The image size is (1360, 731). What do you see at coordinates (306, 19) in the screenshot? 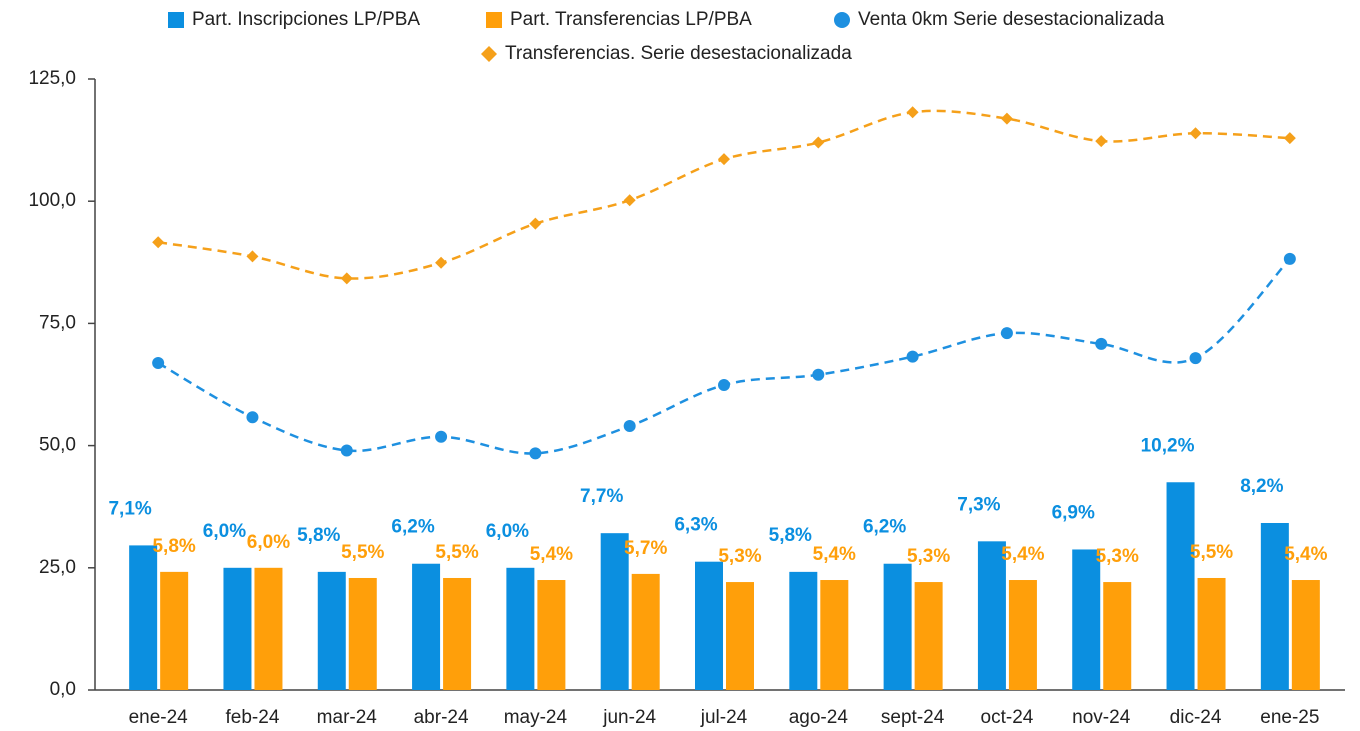
I see `legend-label: Part. Inscripciones LP/PBA` at bounding box center [306, 19].